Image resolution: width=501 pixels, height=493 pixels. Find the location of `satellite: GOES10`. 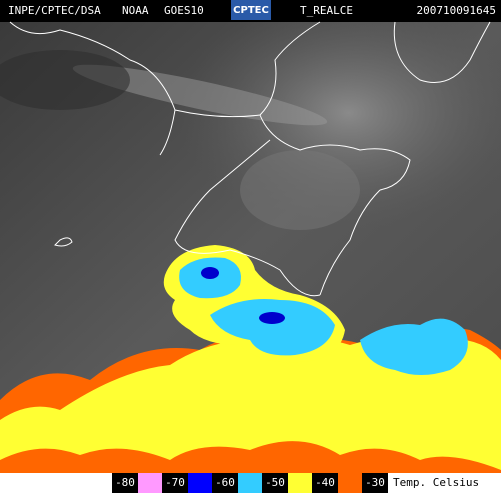

satellite: GOES10 is located at coordinates (184, 10).